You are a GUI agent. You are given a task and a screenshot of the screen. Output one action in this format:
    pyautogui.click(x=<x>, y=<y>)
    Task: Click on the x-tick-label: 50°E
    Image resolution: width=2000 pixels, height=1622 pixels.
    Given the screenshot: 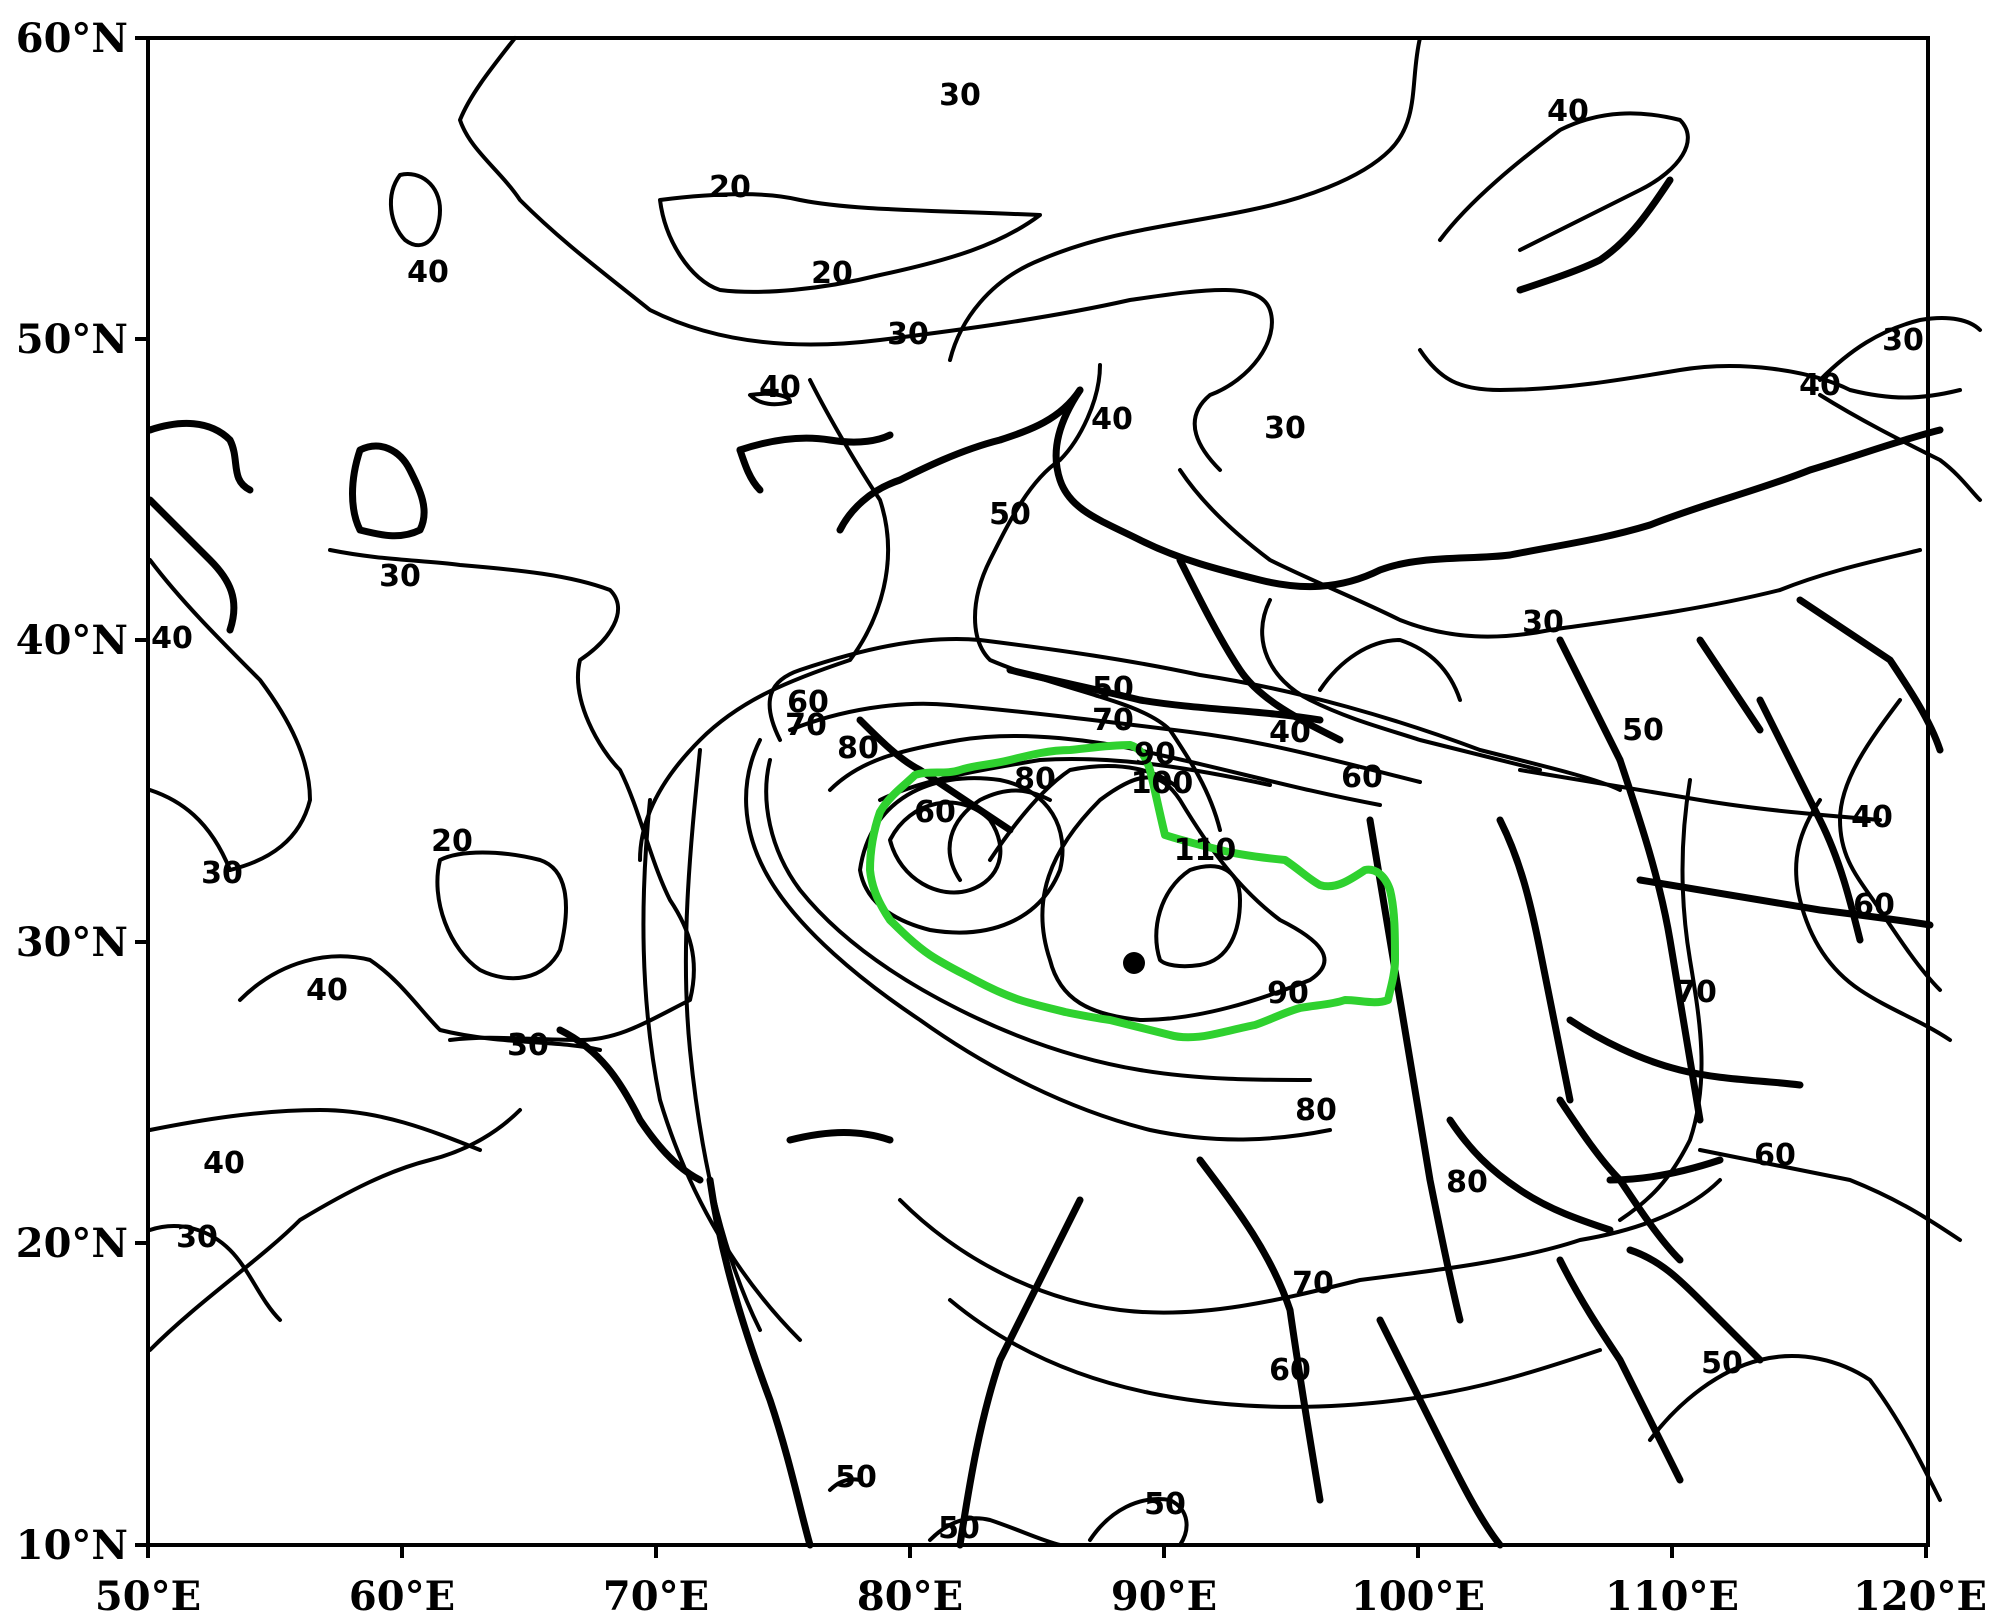 What is the action you would take?
    pyautogui.click(x=148, y=1596)
    